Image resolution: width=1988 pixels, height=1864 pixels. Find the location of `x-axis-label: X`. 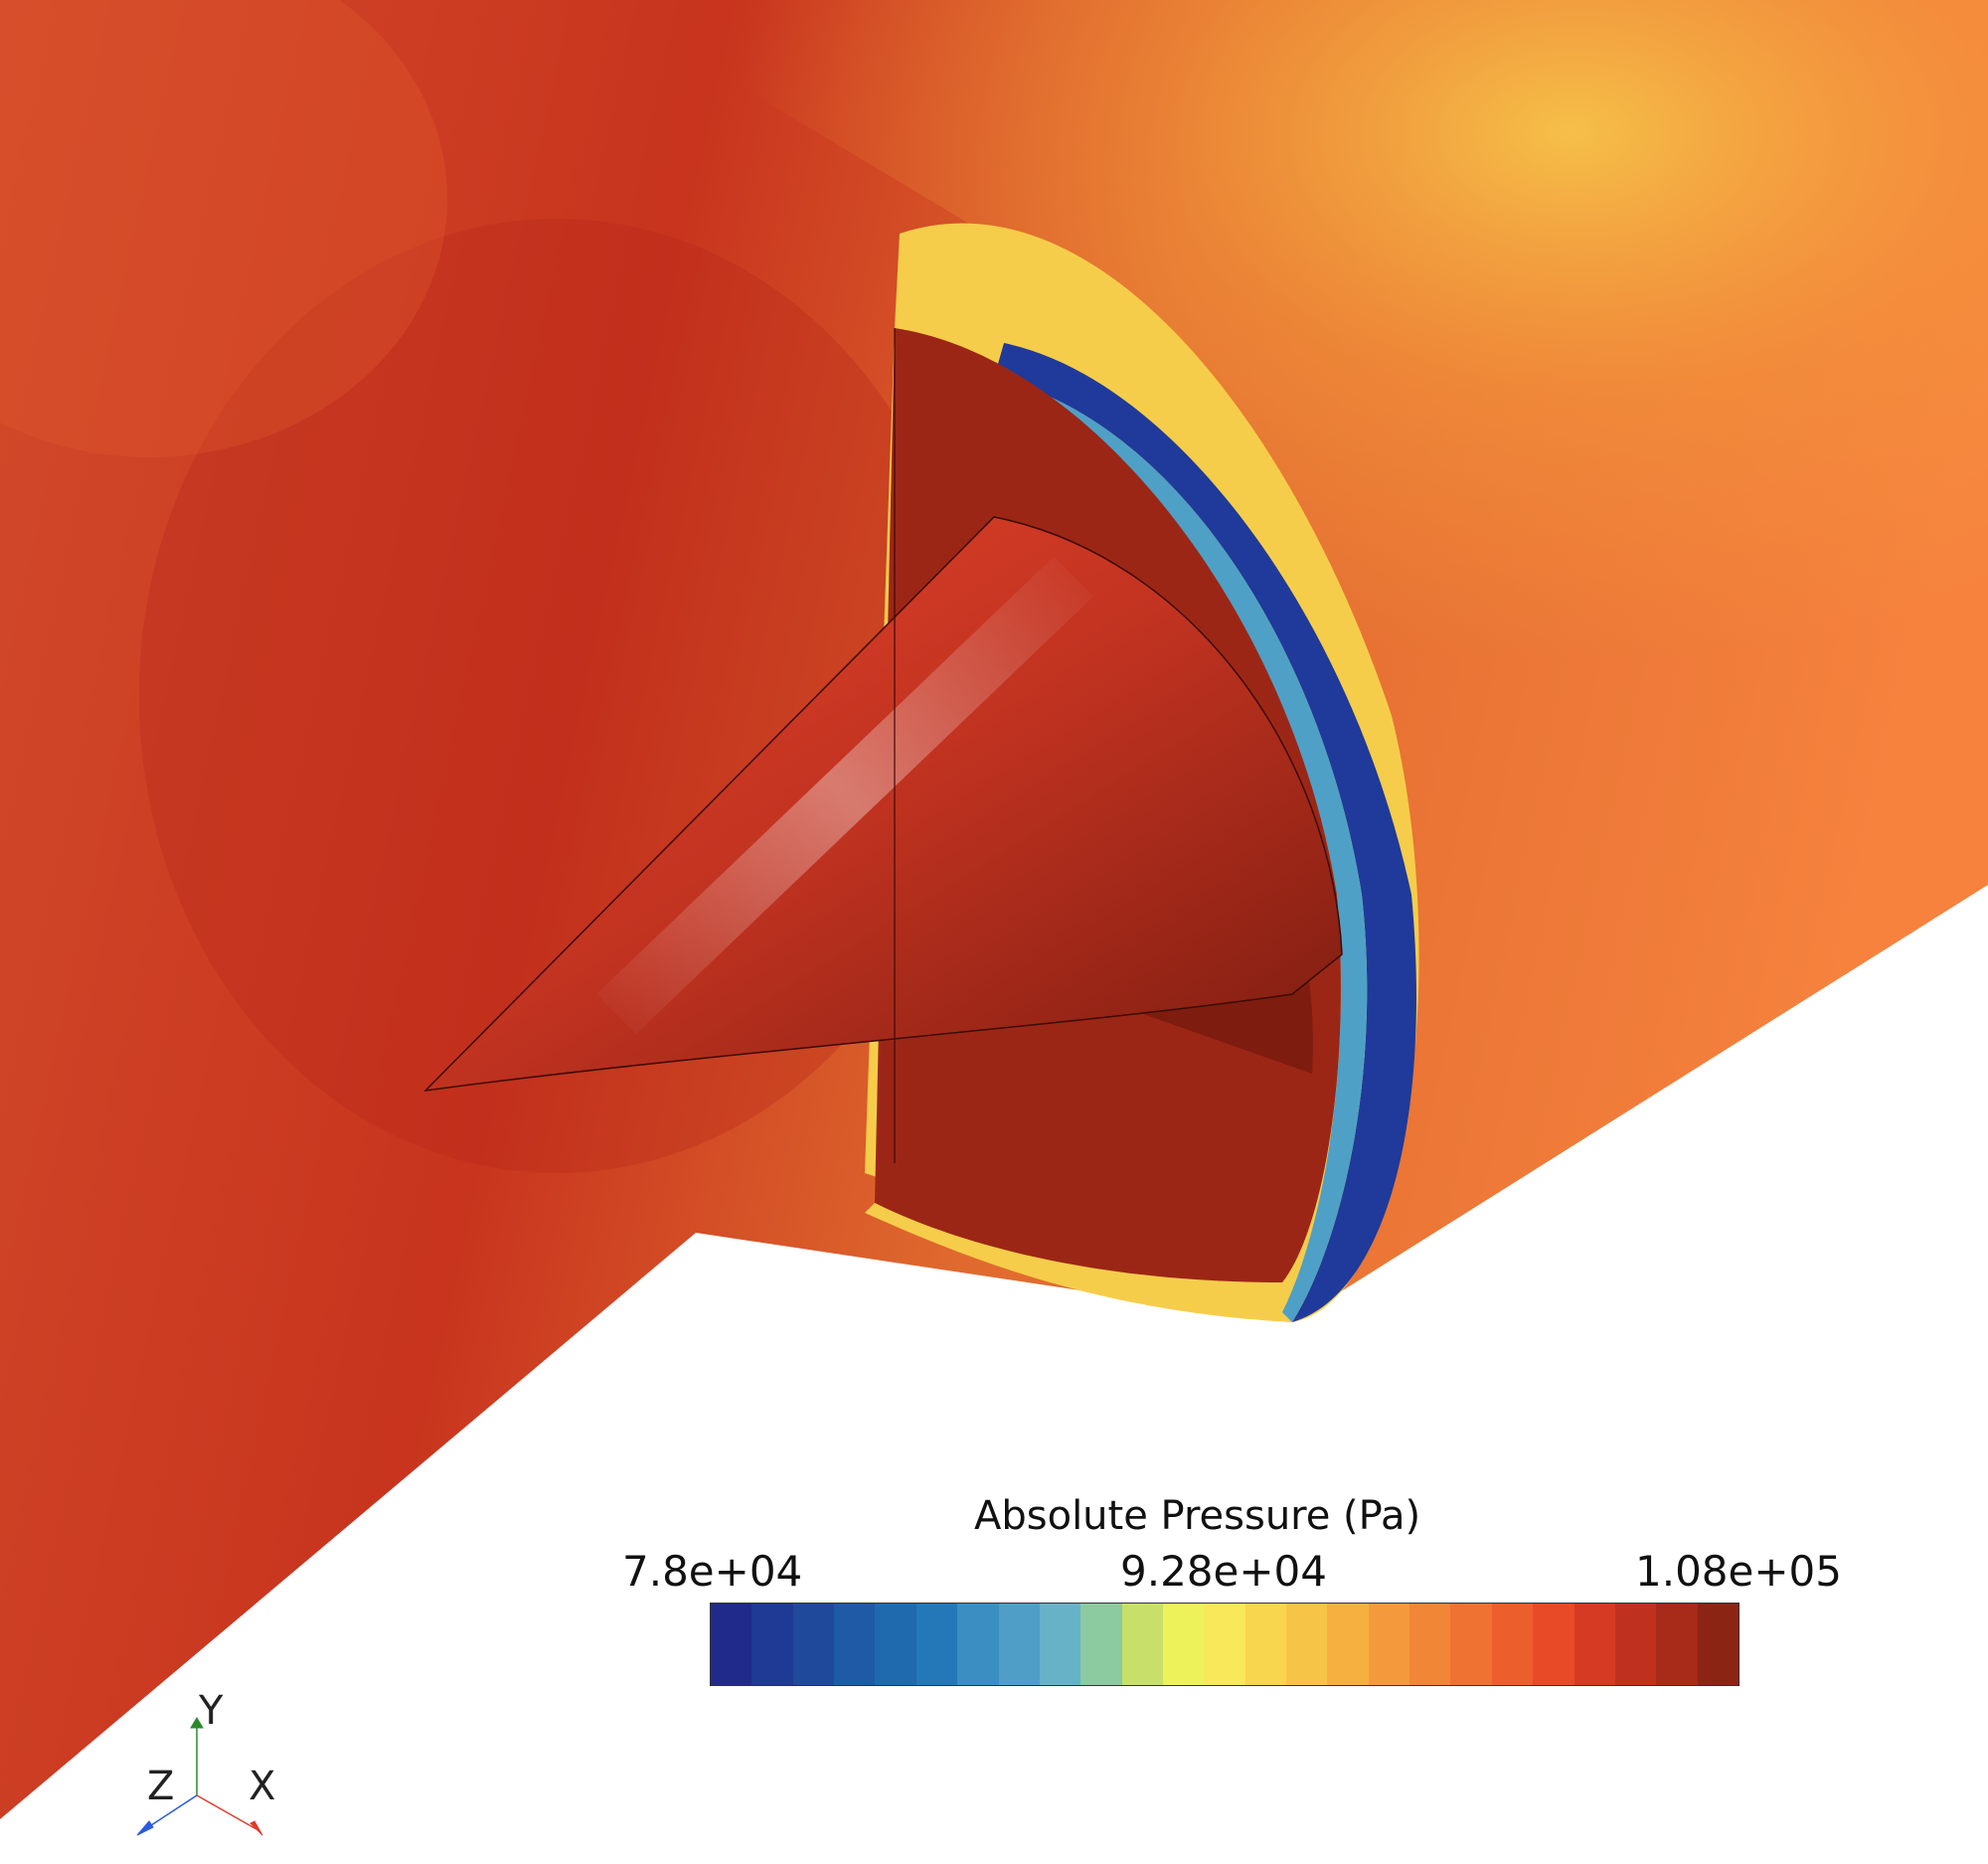

x-axis-label: X is located at coordinates (261, 1786).